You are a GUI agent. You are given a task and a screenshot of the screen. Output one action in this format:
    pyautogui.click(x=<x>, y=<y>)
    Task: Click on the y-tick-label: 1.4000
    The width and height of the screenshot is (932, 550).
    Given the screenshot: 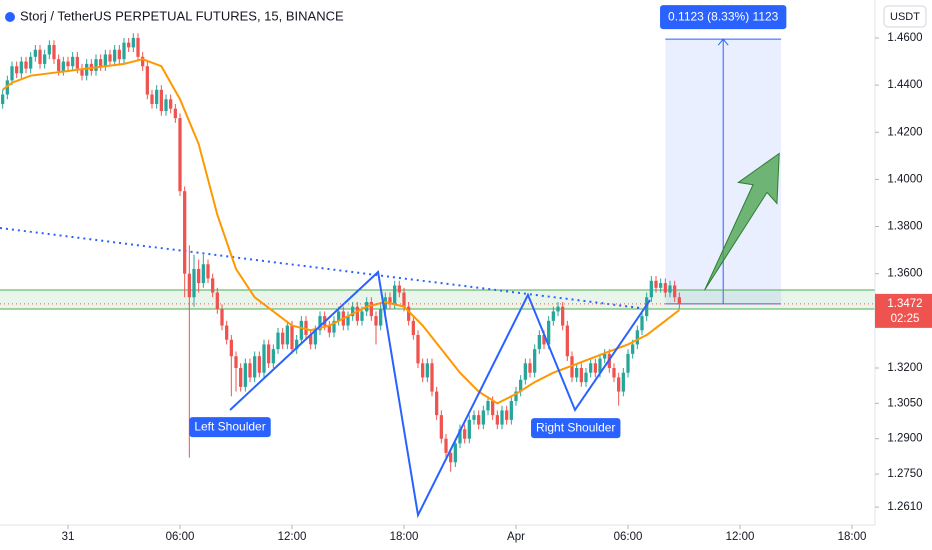 What is the action you would take?
    pyautogui.click(x=904, y=179)
    